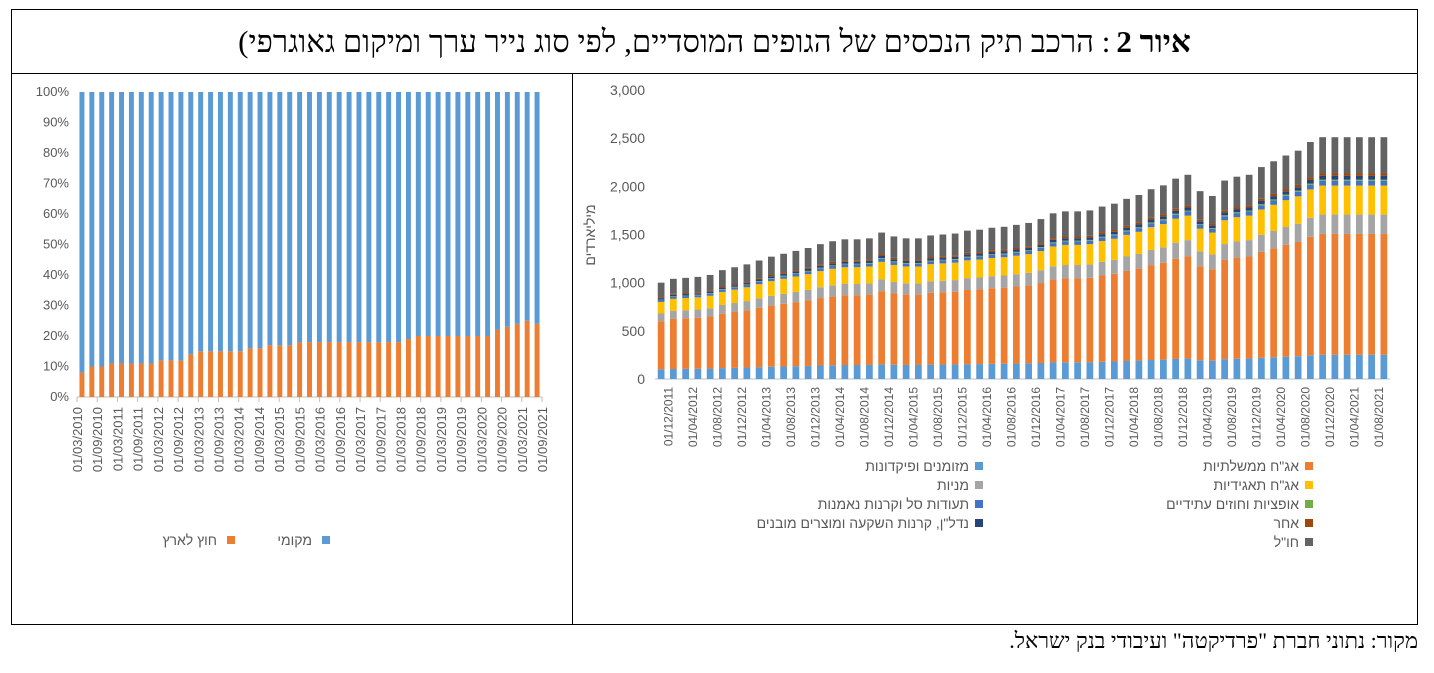 This screenshot has width=1434, height=673. What do you see at coordinates (56, 244) in the screenshot?
I see `y-tick-label: 50%` at bounding box center [56, 244].